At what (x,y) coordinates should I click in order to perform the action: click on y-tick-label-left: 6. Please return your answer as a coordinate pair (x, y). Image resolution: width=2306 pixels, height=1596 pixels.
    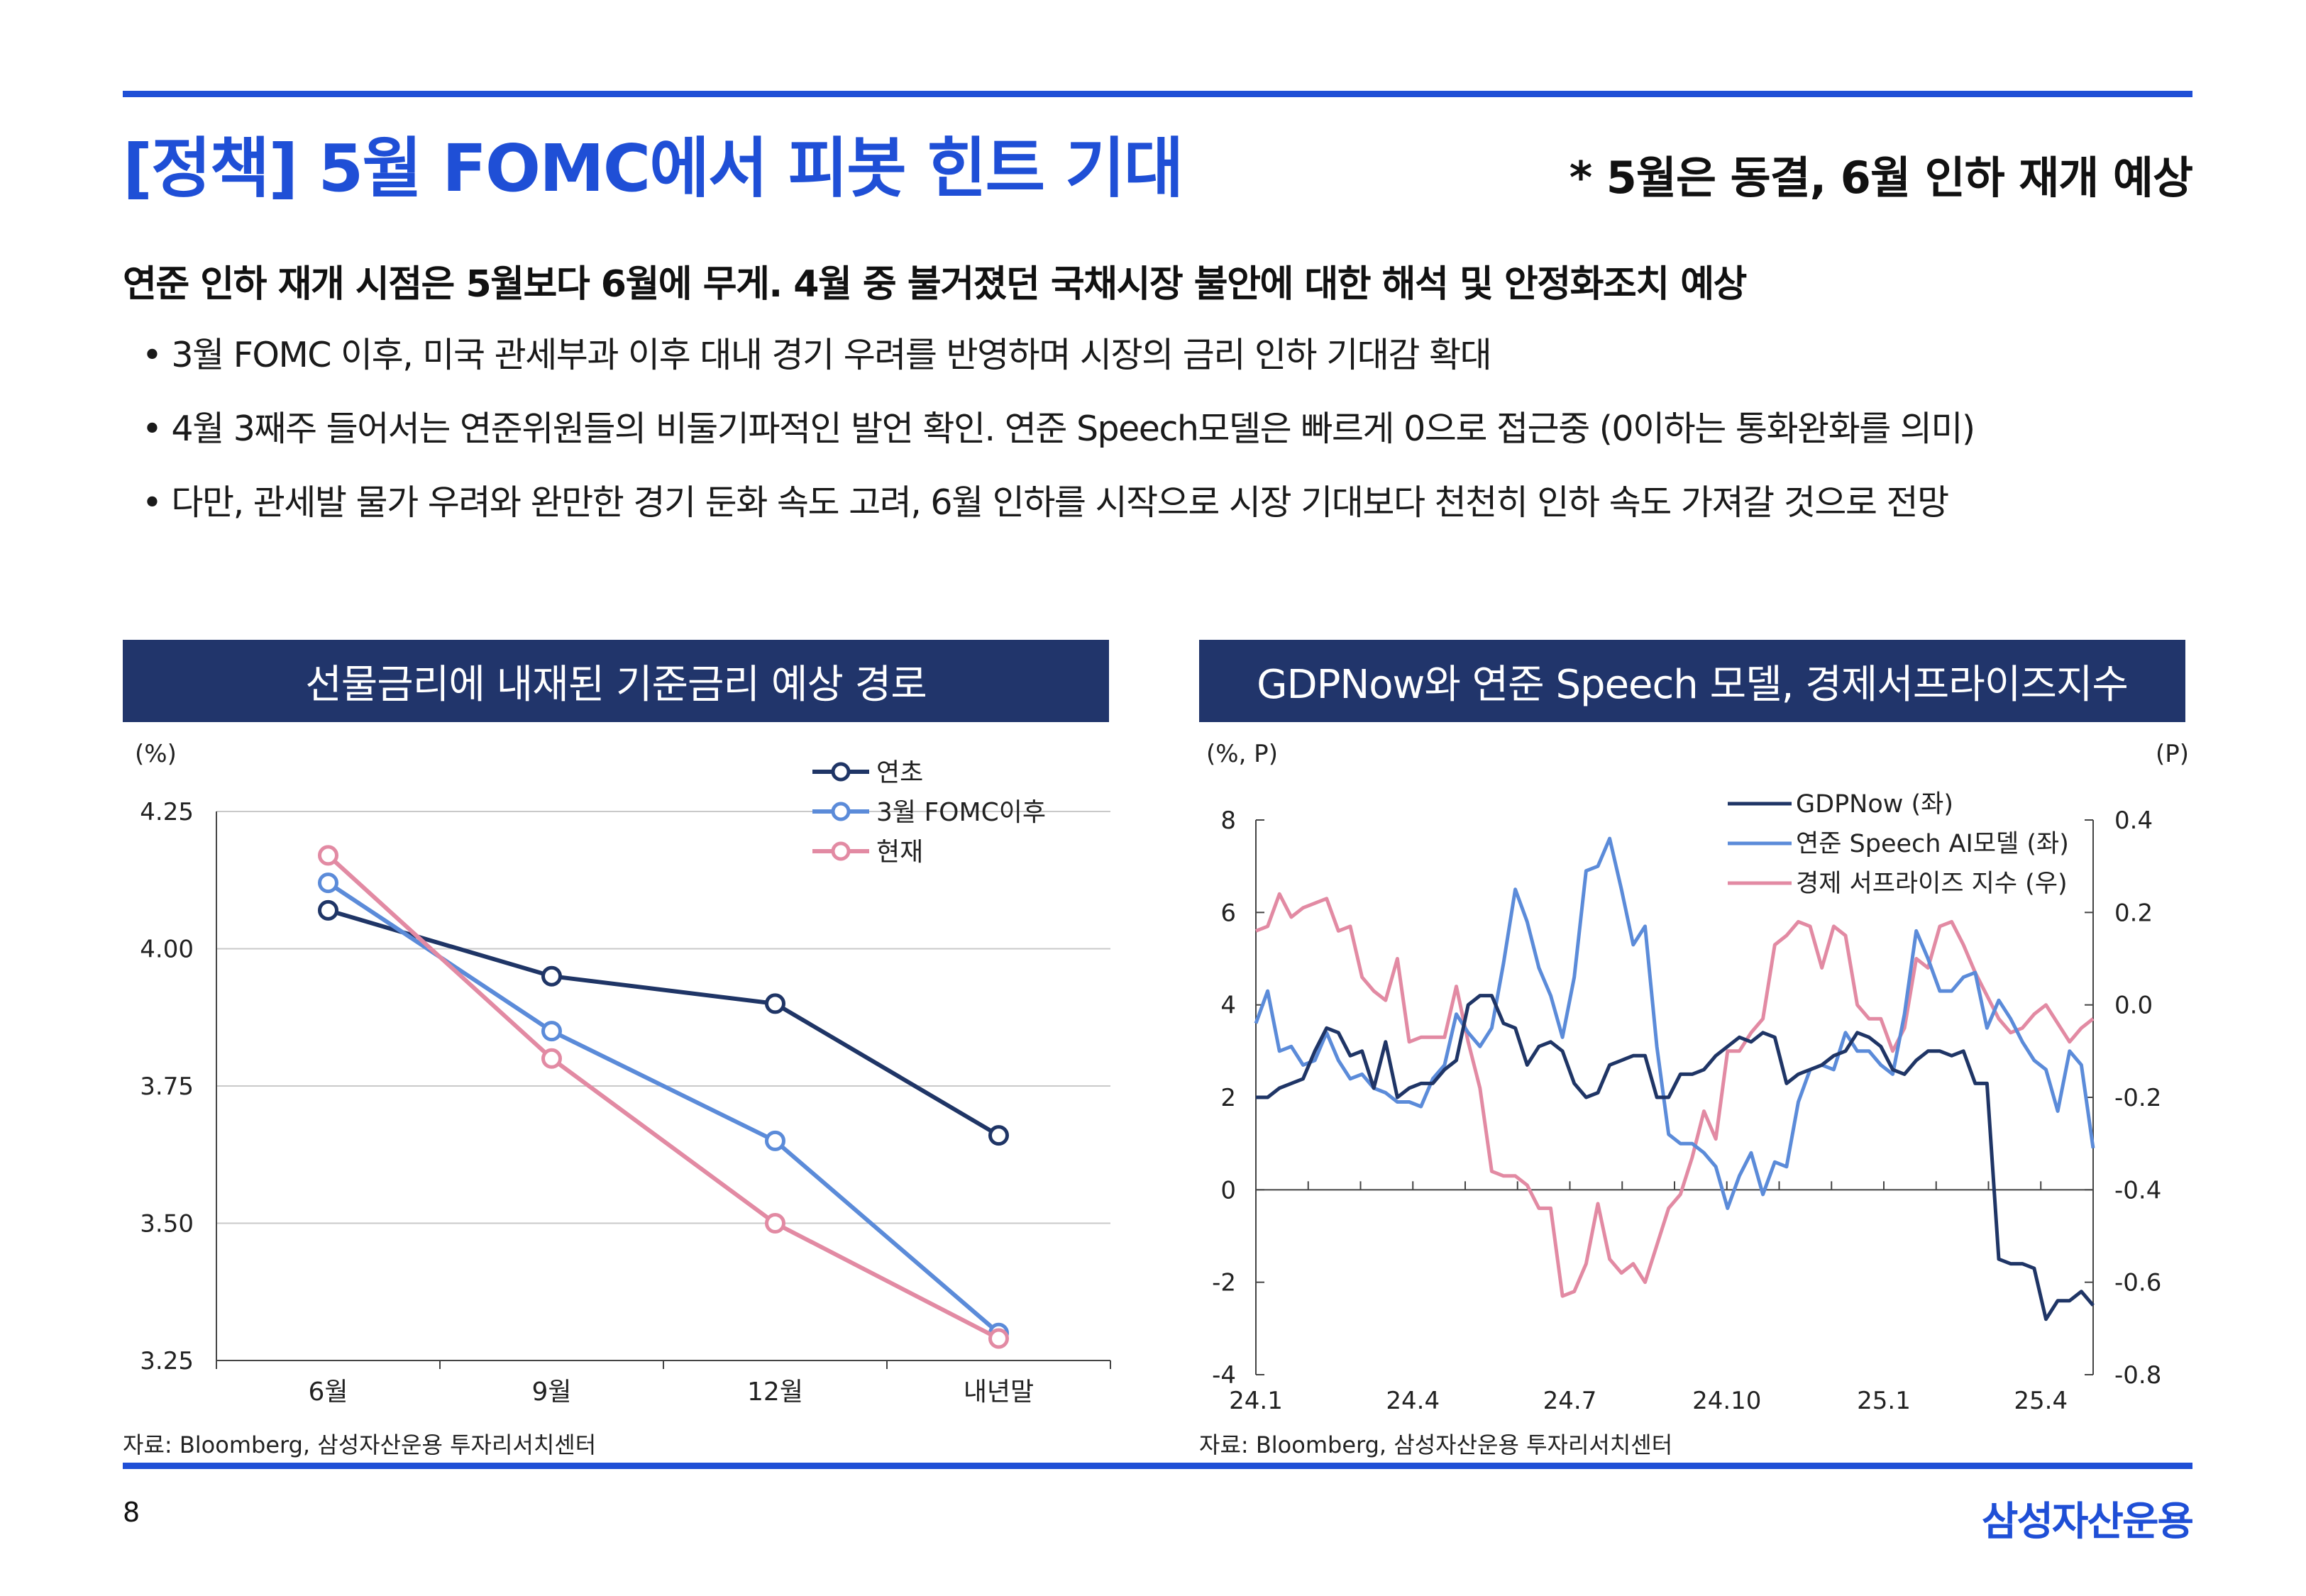
    Looking at the image, I should click on (1228, 913).